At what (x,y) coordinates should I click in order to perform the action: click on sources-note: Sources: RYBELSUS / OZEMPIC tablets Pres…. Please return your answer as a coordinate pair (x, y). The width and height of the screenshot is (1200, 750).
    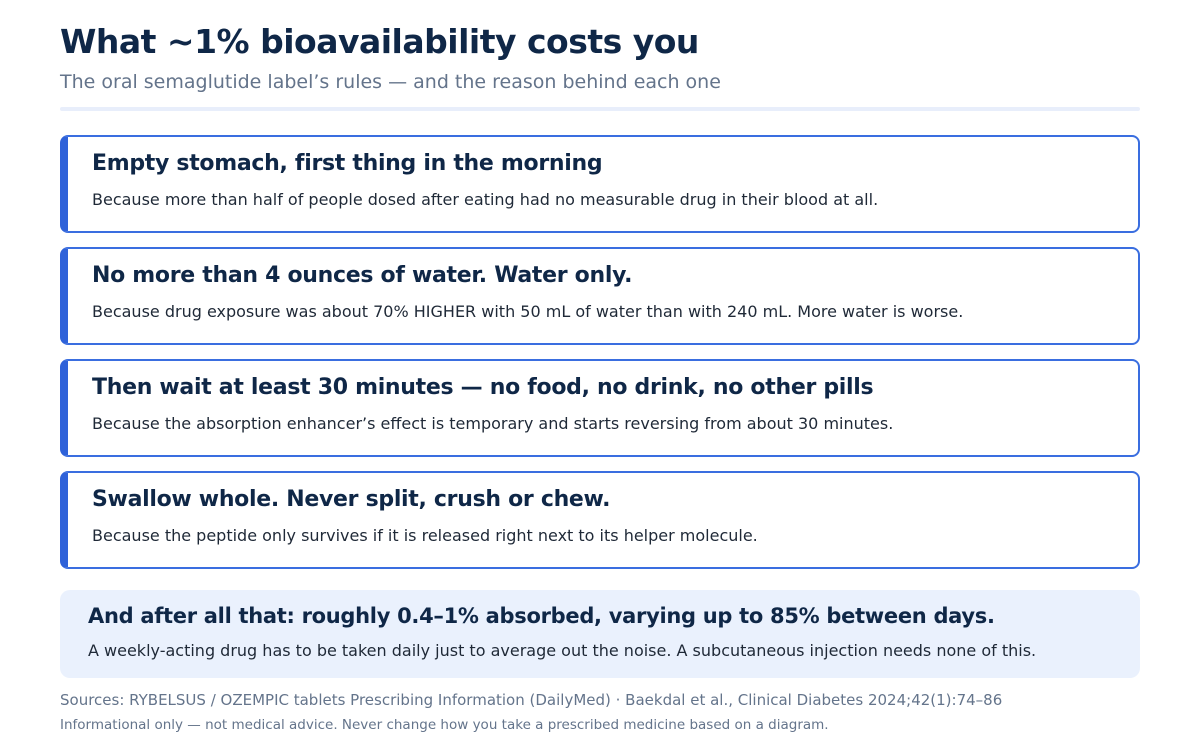
    Looking at the image, I should click on (531, 700).